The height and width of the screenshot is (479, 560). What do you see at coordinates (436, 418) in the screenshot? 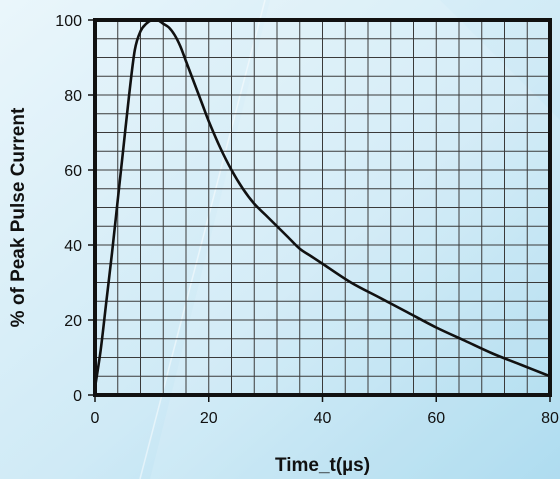
I see `x-tick-label: 60` at bounding box center [436, 418].